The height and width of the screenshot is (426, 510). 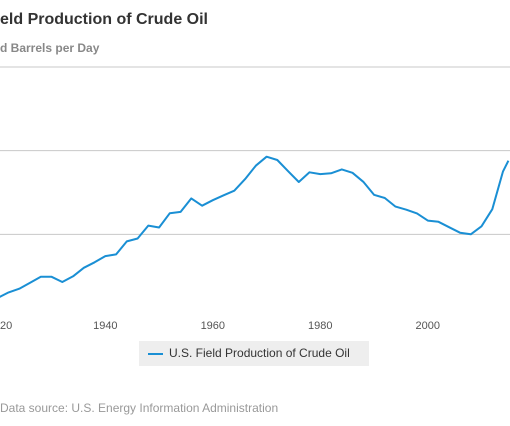 What do you see at coordinates (50, 48) in the screenshot?
I see `chart-subtitle: d Barrels per Day` at bounding box center [50, 48].